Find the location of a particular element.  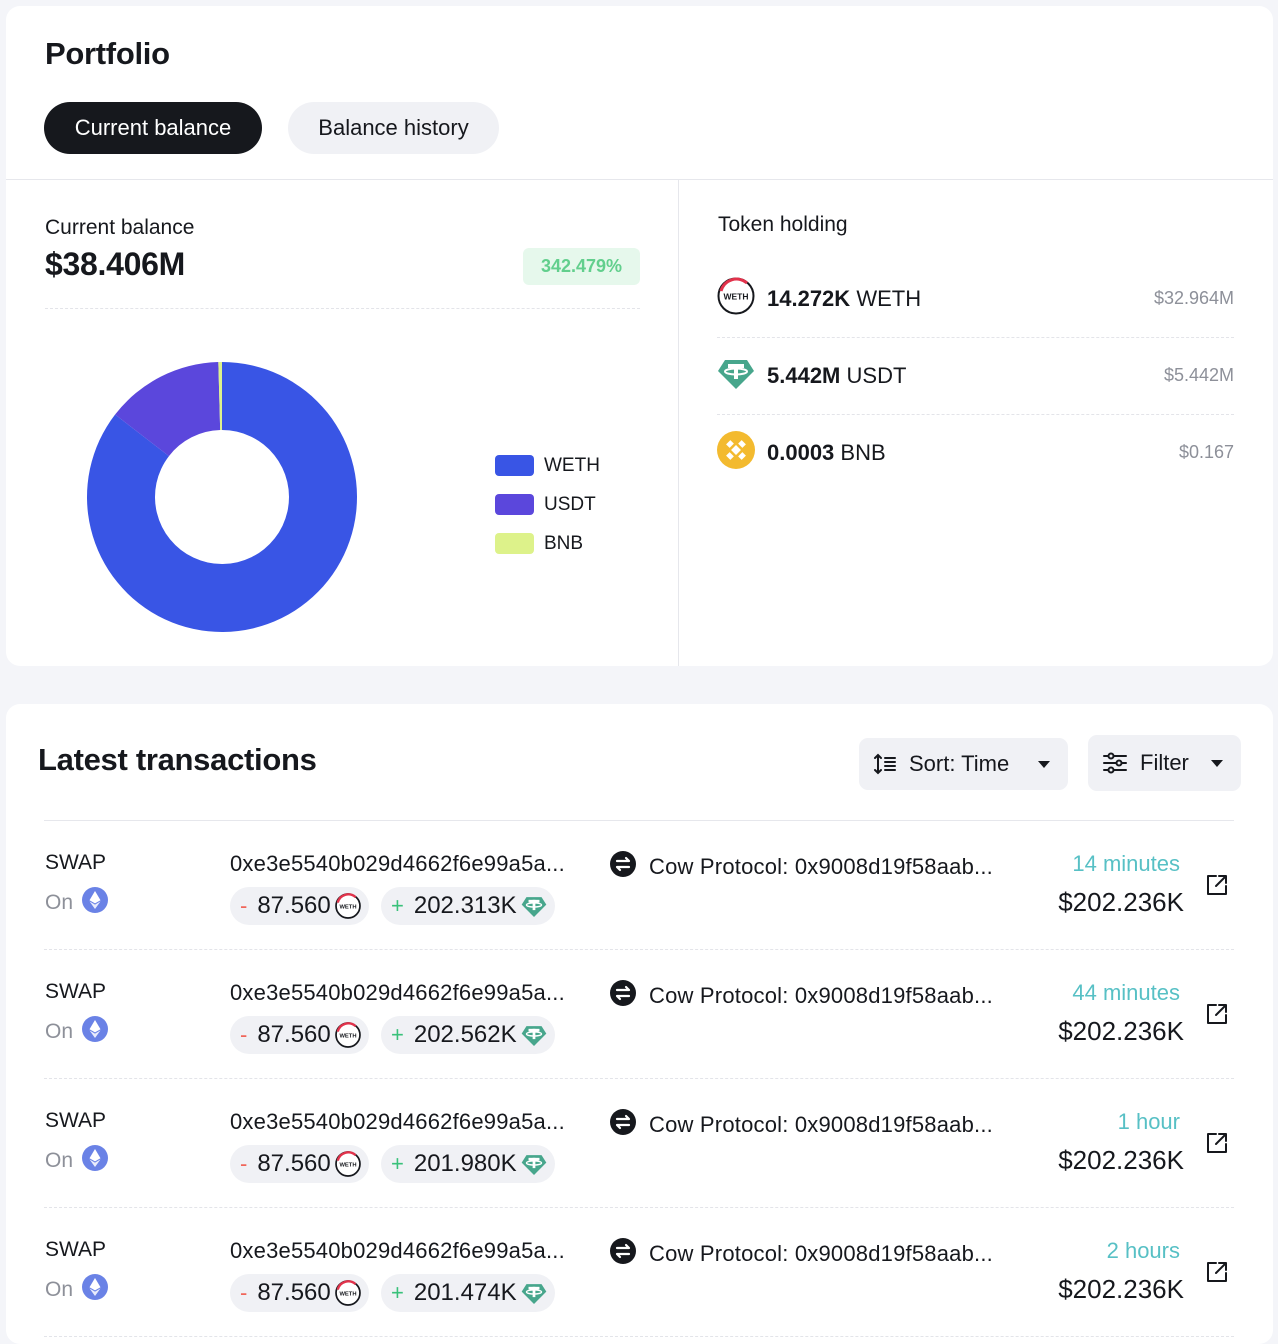

token-row-weth: WETH 14.272K WETH $32.964M is located at coordinates (975, 298).